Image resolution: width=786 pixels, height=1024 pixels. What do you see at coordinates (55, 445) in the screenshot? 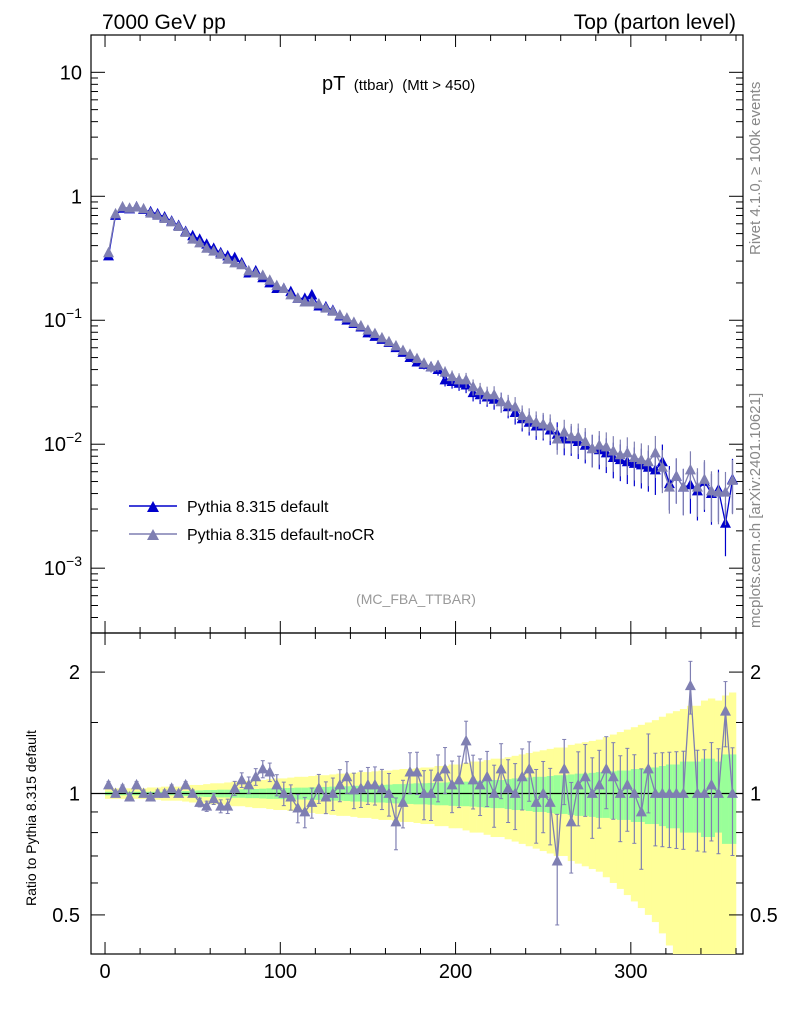
I see `main-ytick-base: 10` at bounding box center [55, 445].